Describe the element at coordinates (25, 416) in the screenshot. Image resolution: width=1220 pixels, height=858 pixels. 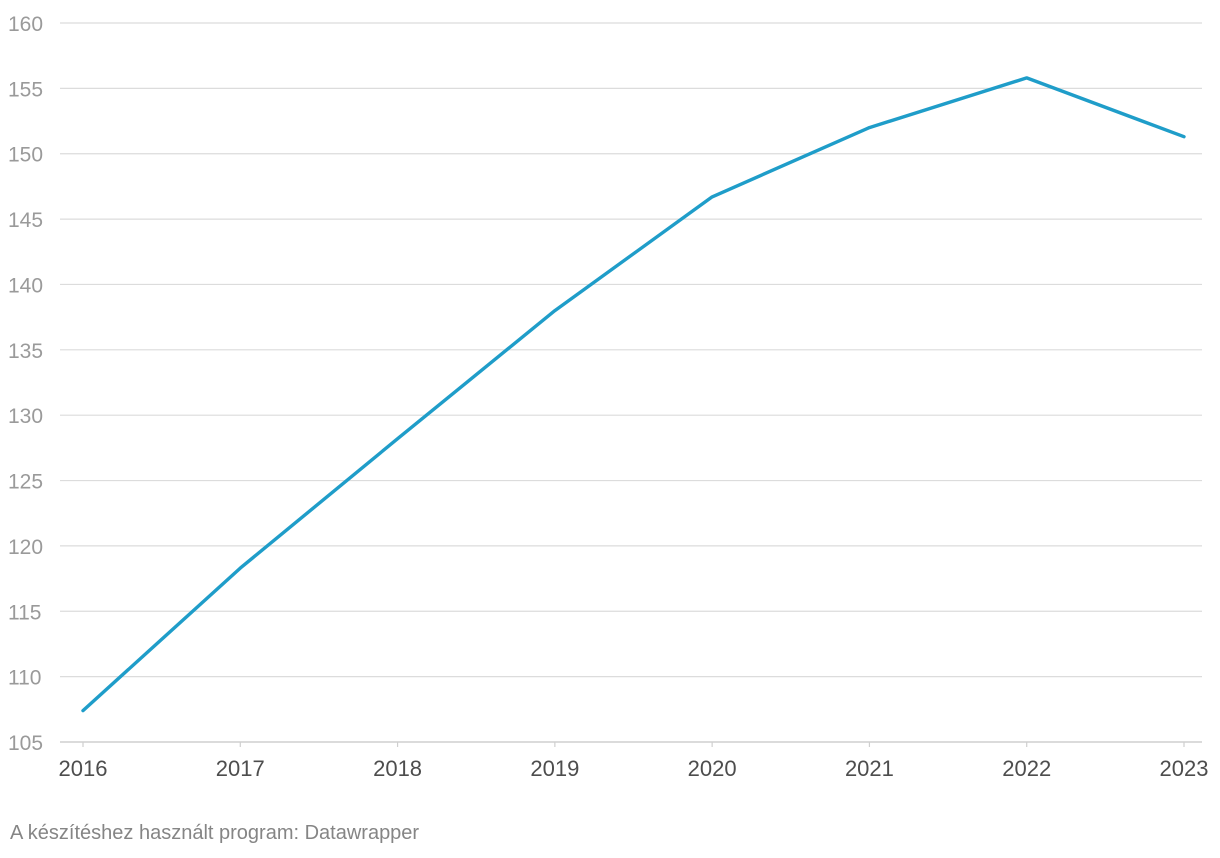
I see `y-tick-label: 130` at that location.